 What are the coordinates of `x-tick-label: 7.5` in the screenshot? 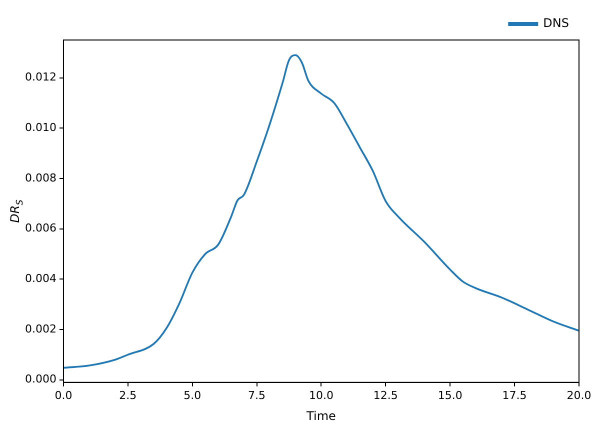 It's located at (257, 395).